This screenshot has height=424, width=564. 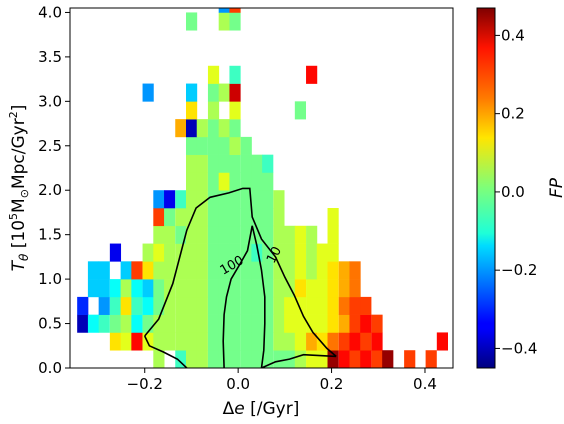 What do you see at coordinates (555, 187) in the screenshot?
I see `colorbar-label: FP` at bounding box center [555, 187].